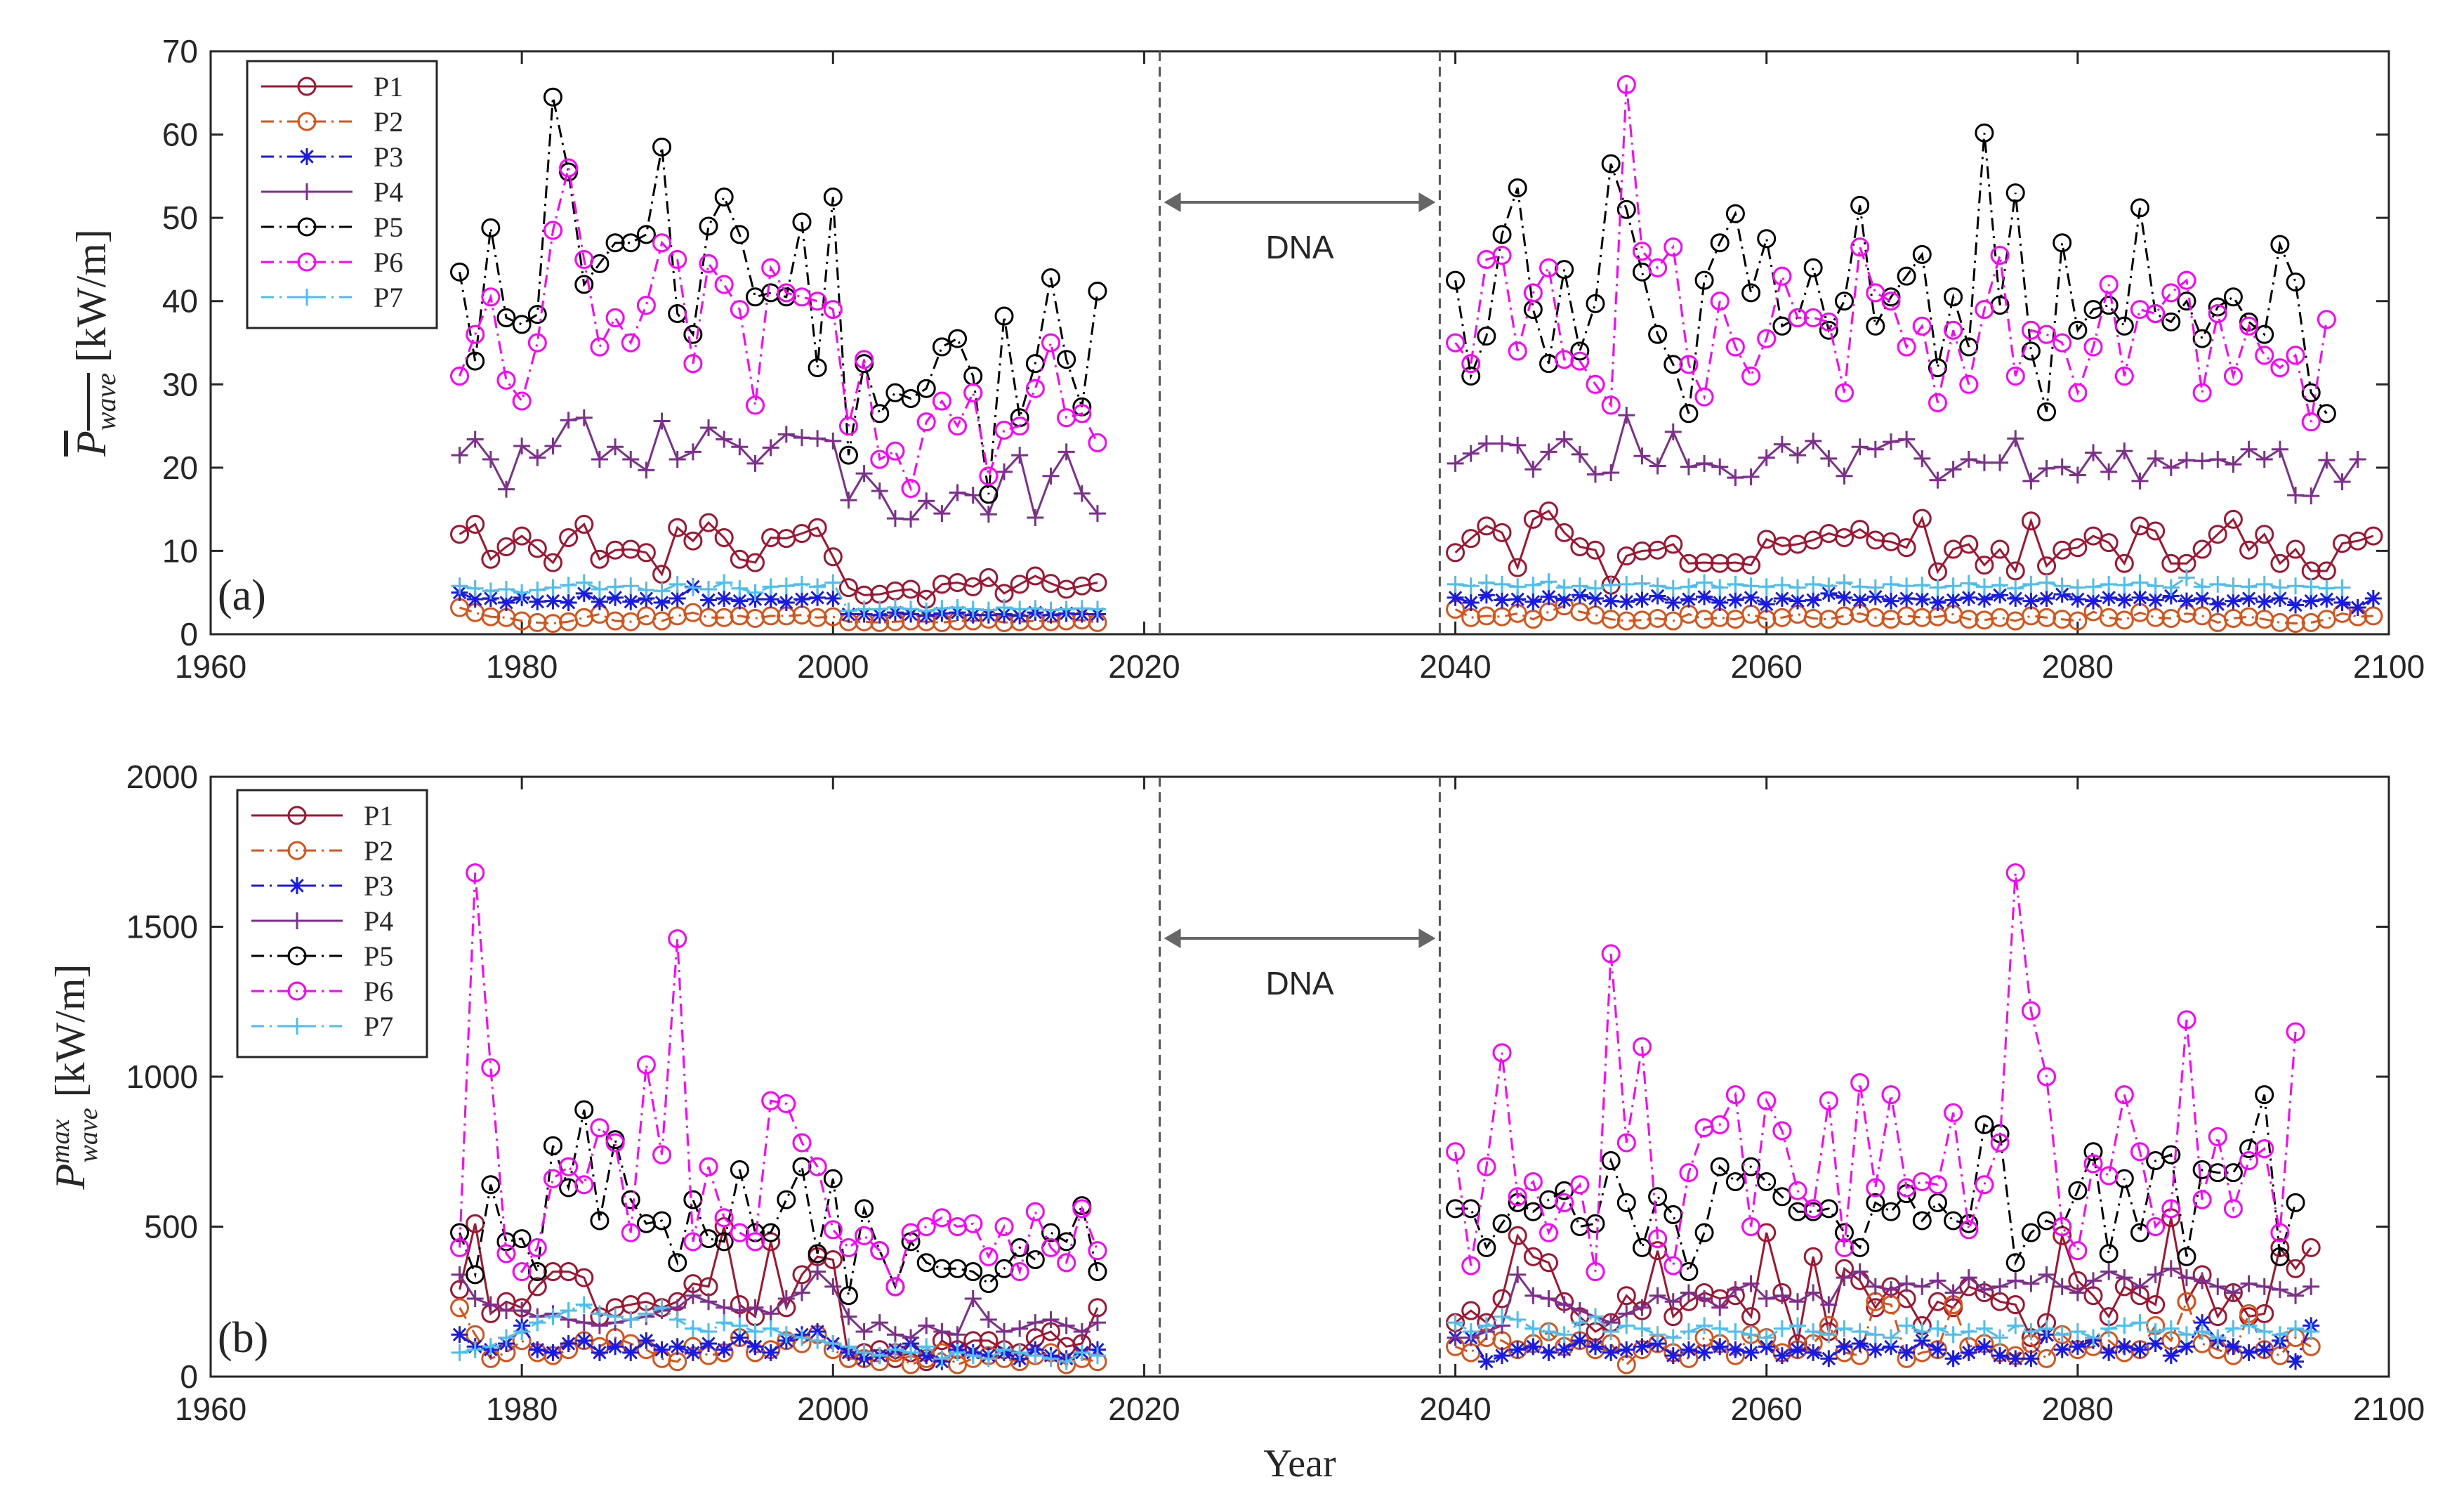  I want to click on y-axis-label-sup: max, so click(60, 1141).